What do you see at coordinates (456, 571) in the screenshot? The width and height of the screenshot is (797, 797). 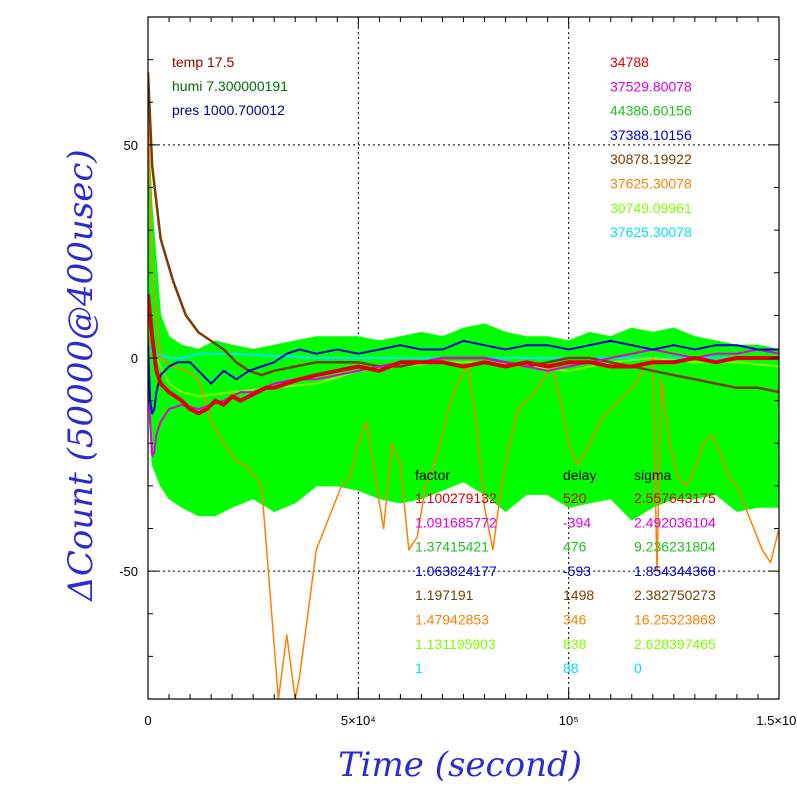 I see `param-factor: 1.063824177` at bounding box center [456, 571].